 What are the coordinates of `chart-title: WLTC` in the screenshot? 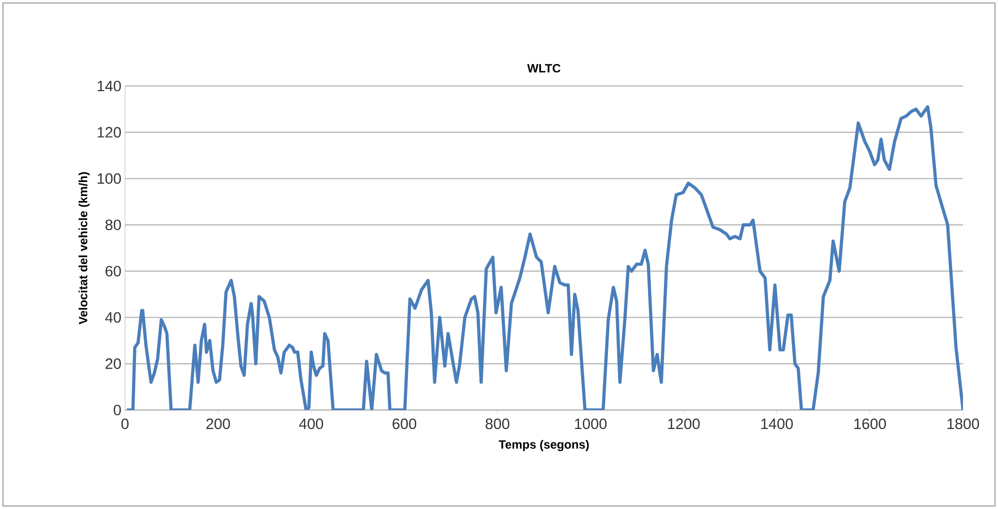 It's located at (544, 68).